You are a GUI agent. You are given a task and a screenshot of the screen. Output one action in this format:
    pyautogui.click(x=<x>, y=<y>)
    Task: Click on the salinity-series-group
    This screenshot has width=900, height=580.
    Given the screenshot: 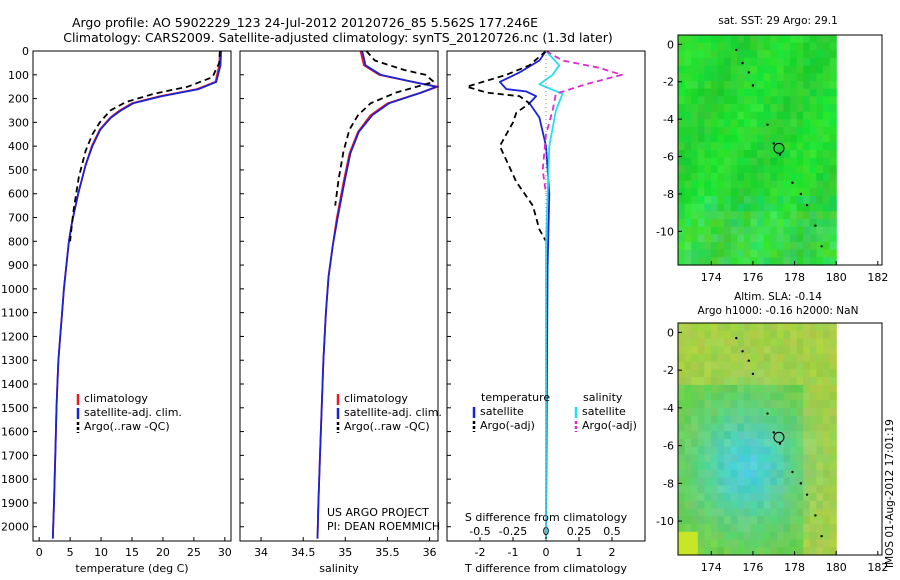 What is the action you would take?
    pyautogui.click(x=377, y=294)
    